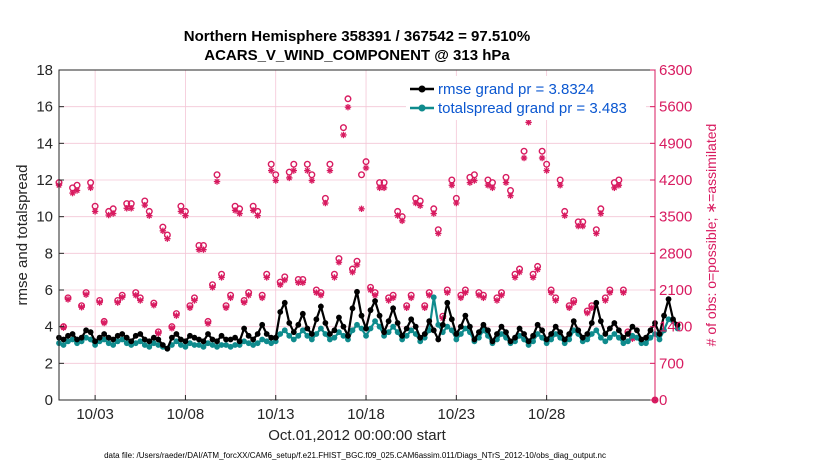 This screenshot has height=470, width=830. Describe the element at coordinates (671, 363) in the screenshot. I see `y-right-tick-label: 700` at that location.